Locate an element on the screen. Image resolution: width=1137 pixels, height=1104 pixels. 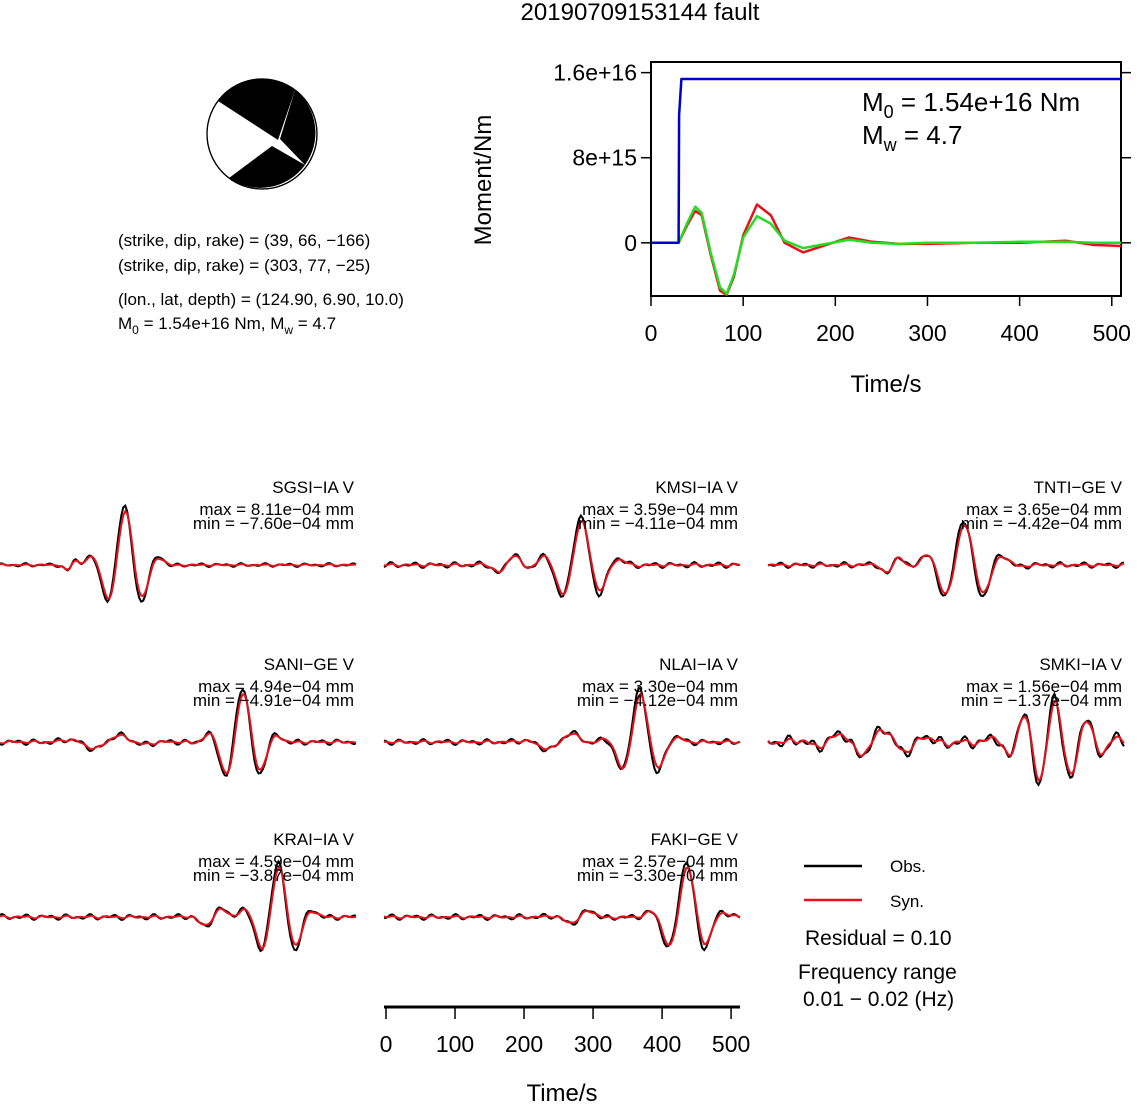
waveform-time-axis: Time/s 0 100 200 300 400 500 is located at coordinates (565, 1054).